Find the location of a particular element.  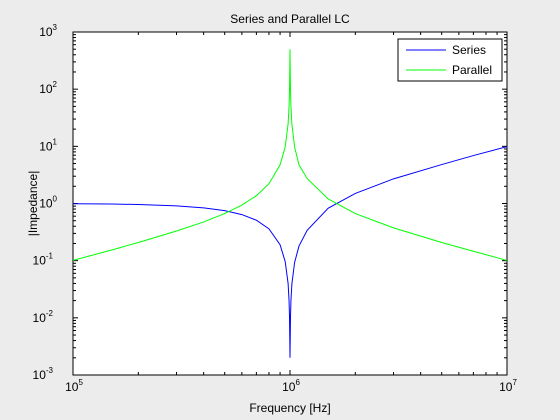

y-axis-label: |Impedance| is located at coordinates (33, 204).